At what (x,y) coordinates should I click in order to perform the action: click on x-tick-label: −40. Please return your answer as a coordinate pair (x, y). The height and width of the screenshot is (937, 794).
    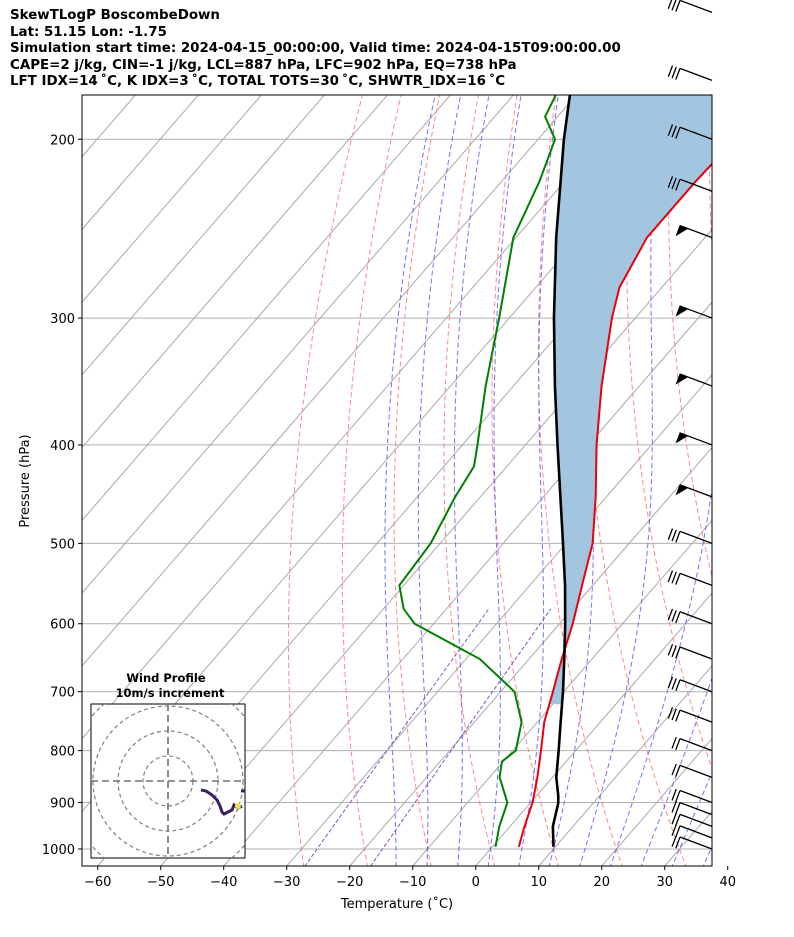
    Looking at the image, I should click on (223, 882).